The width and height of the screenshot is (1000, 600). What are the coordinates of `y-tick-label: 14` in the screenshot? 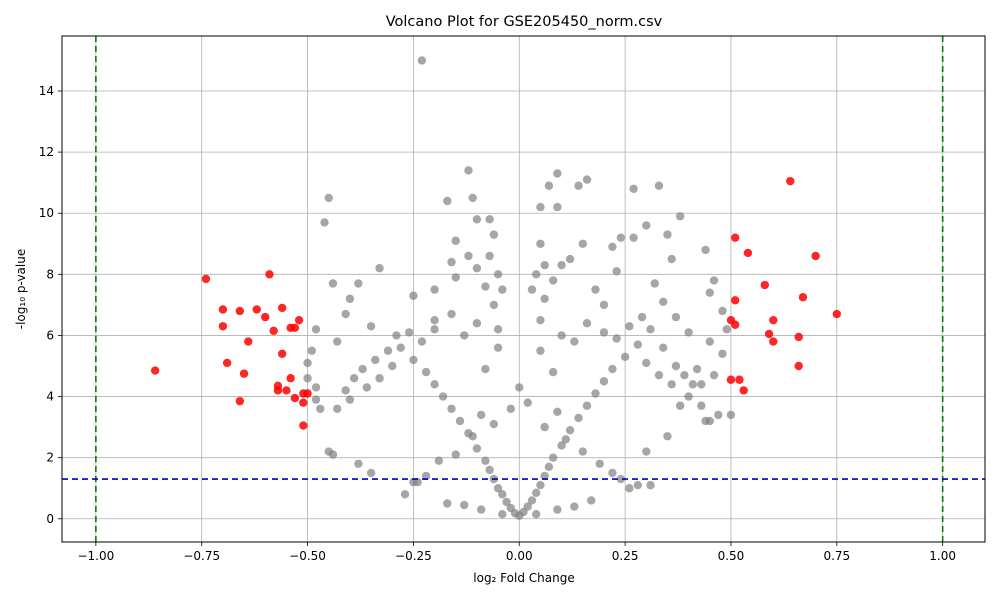 It's located at (46, 91).